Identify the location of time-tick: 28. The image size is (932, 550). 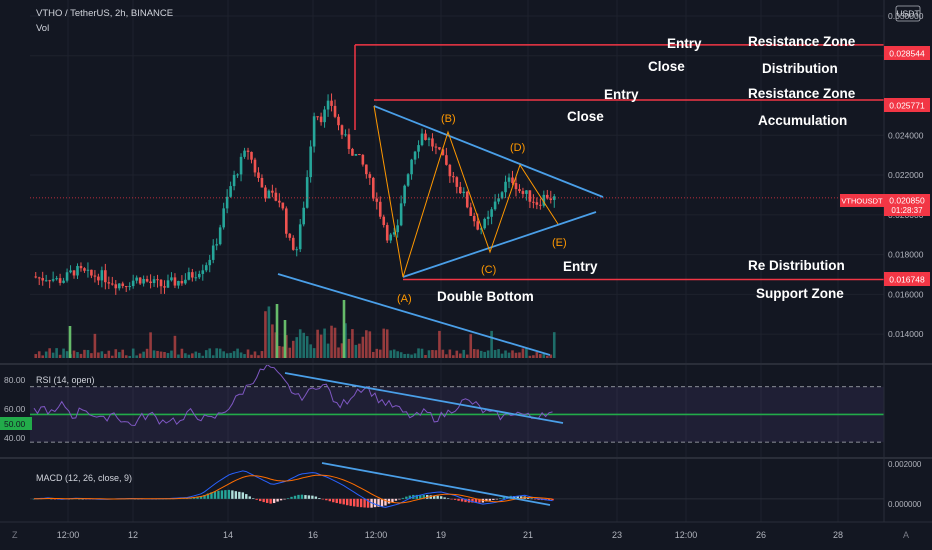
(838, 535).